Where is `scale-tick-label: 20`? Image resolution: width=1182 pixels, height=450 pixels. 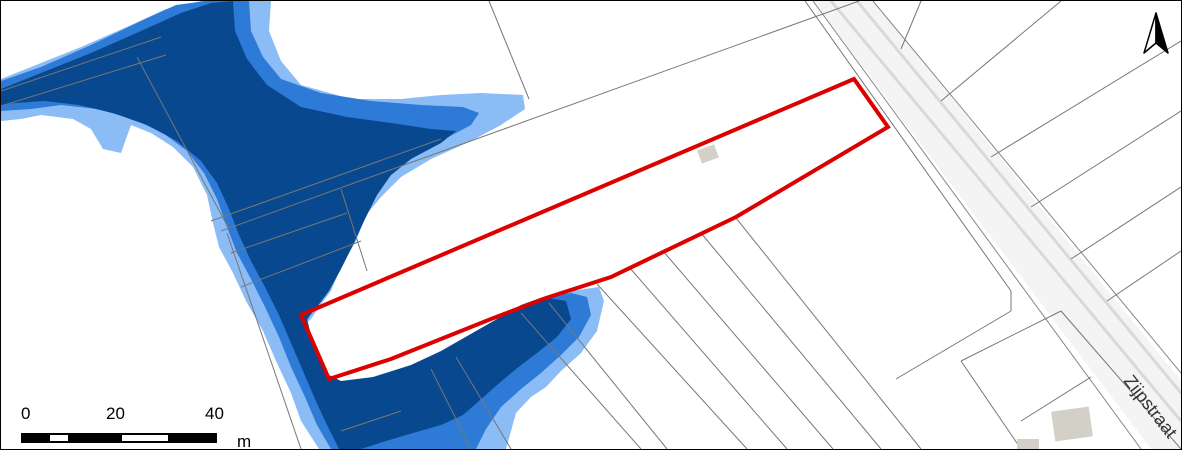
scale-tick-label: 20 is located at coordinates (115, 413).